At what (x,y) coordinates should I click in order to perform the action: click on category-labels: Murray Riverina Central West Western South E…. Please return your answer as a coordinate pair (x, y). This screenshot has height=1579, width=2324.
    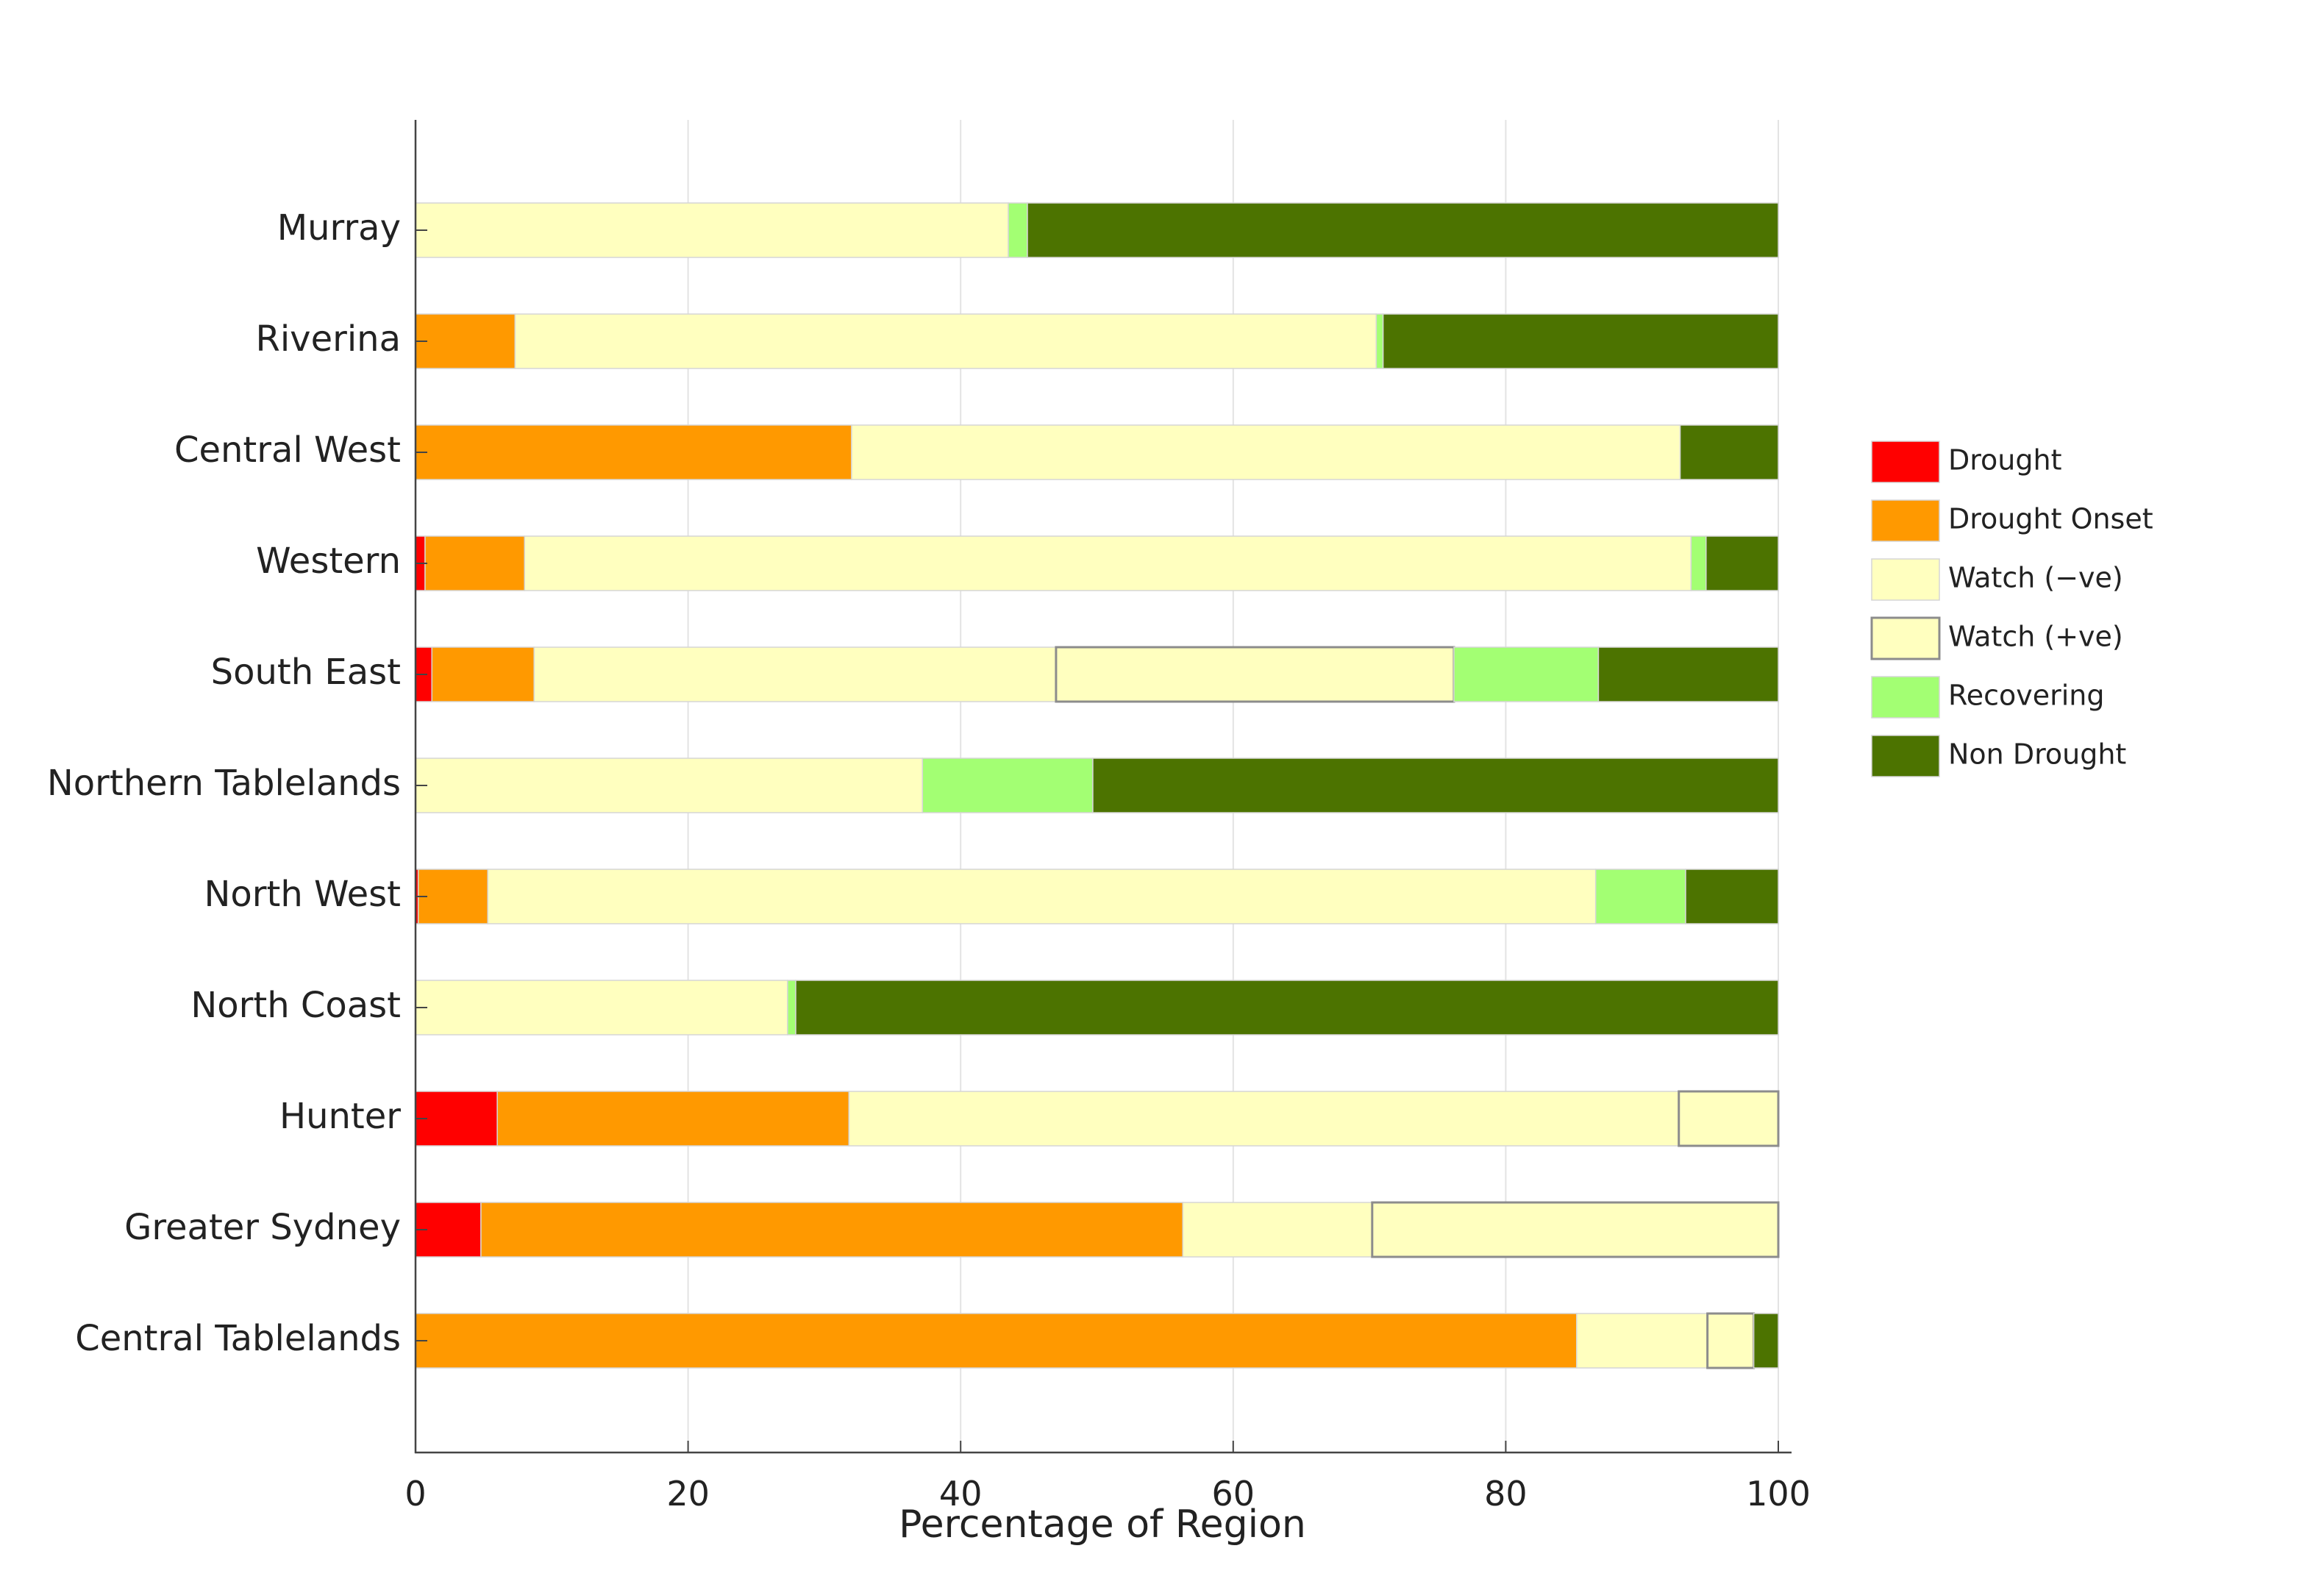
    Looking at the image, I should click on (224, 783).